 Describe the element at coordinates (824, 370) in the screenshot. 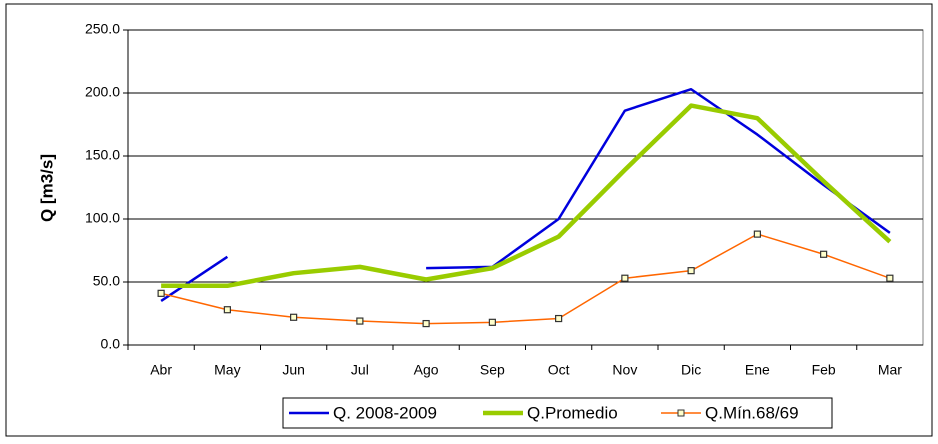

I see `x-tick-label: Feb` at that location.